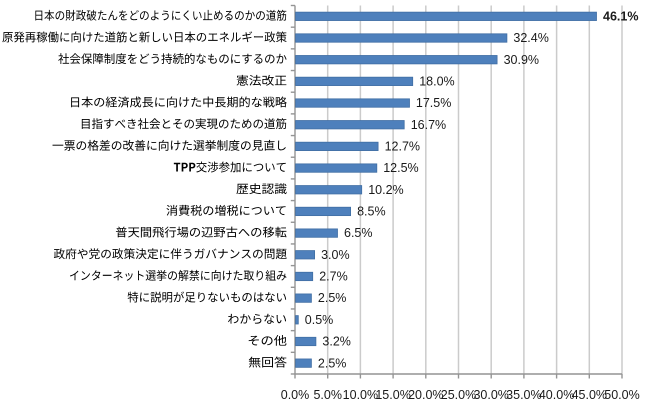 This screenshot has width=650, height=407. Describe the element at coordinates (358, 233) in the screenshot. I see `svg-text: 6.5%` at that location.